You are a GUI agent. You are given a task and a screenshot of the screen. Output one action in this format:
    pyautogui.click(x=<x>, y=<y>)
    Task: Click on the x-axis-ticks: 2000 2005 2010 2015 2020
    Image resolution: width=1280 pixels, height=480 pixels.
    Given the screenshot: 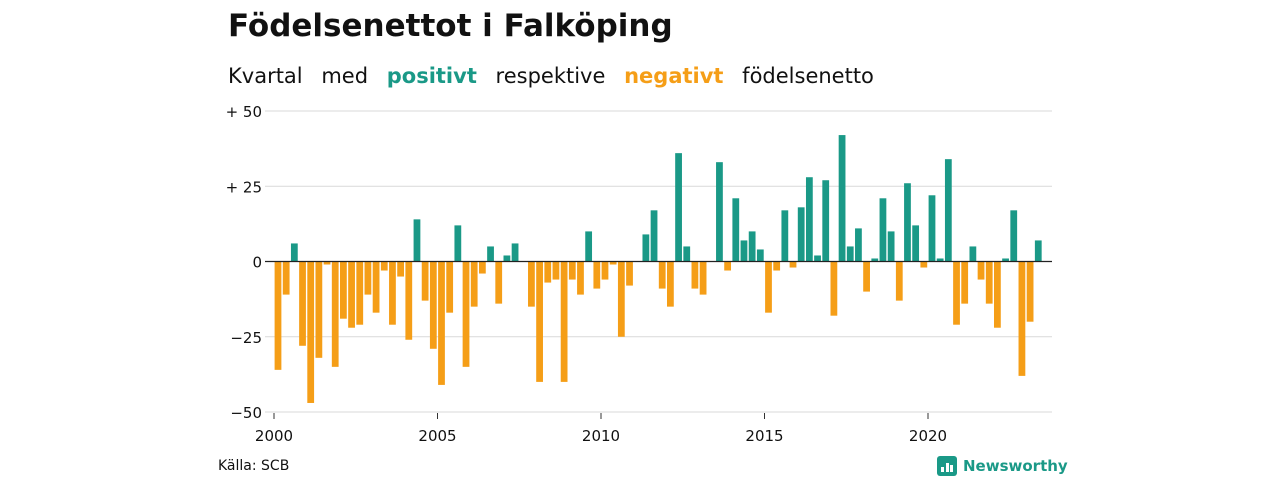 What is the action you would take?
    pyautogui.click(x=601, y=429)
    